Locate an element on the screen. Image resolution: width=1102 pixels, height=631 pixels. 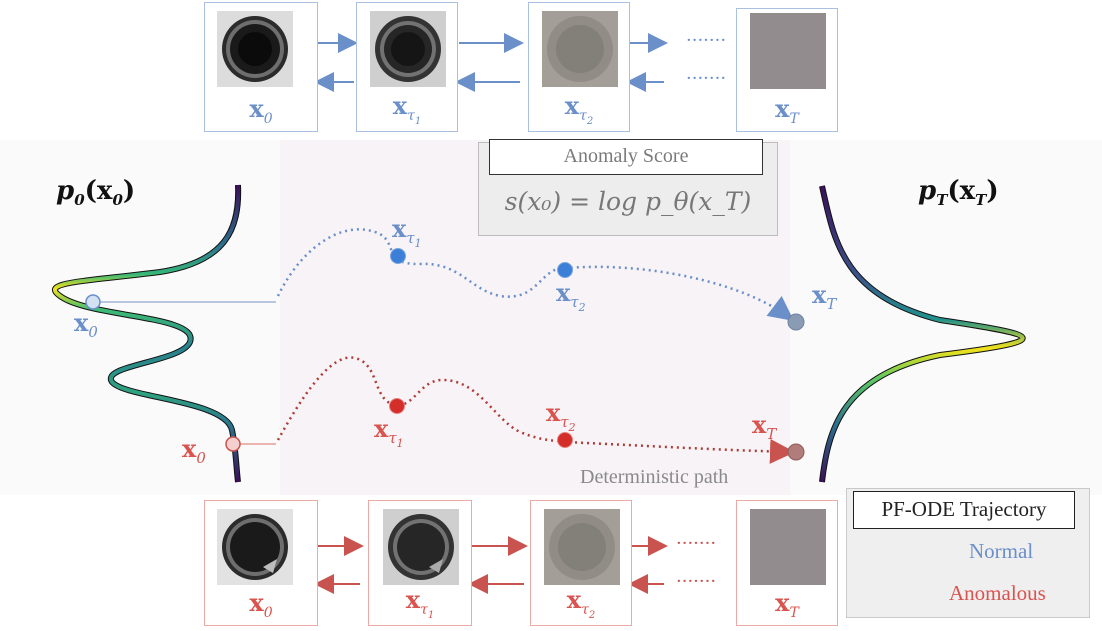
top-frame-x0: x0 is located at coordinates (261, 67).